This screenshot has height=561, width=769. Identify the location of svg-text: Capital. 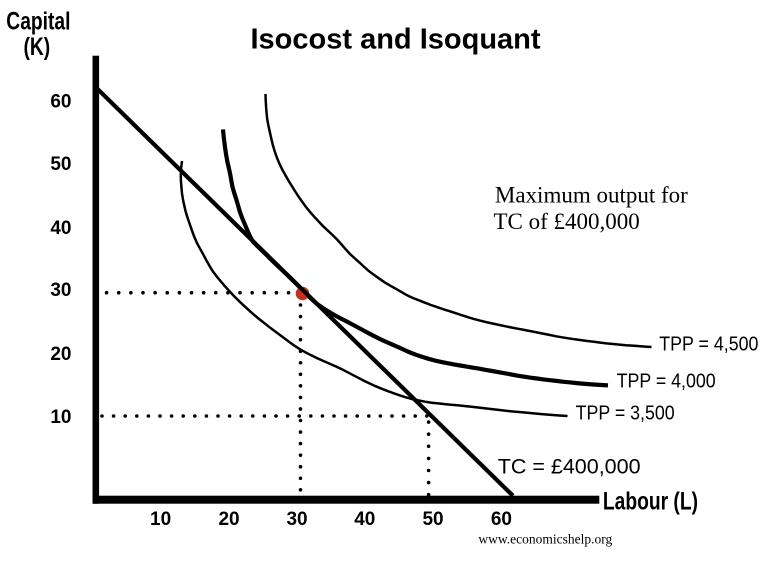
(38, 21).